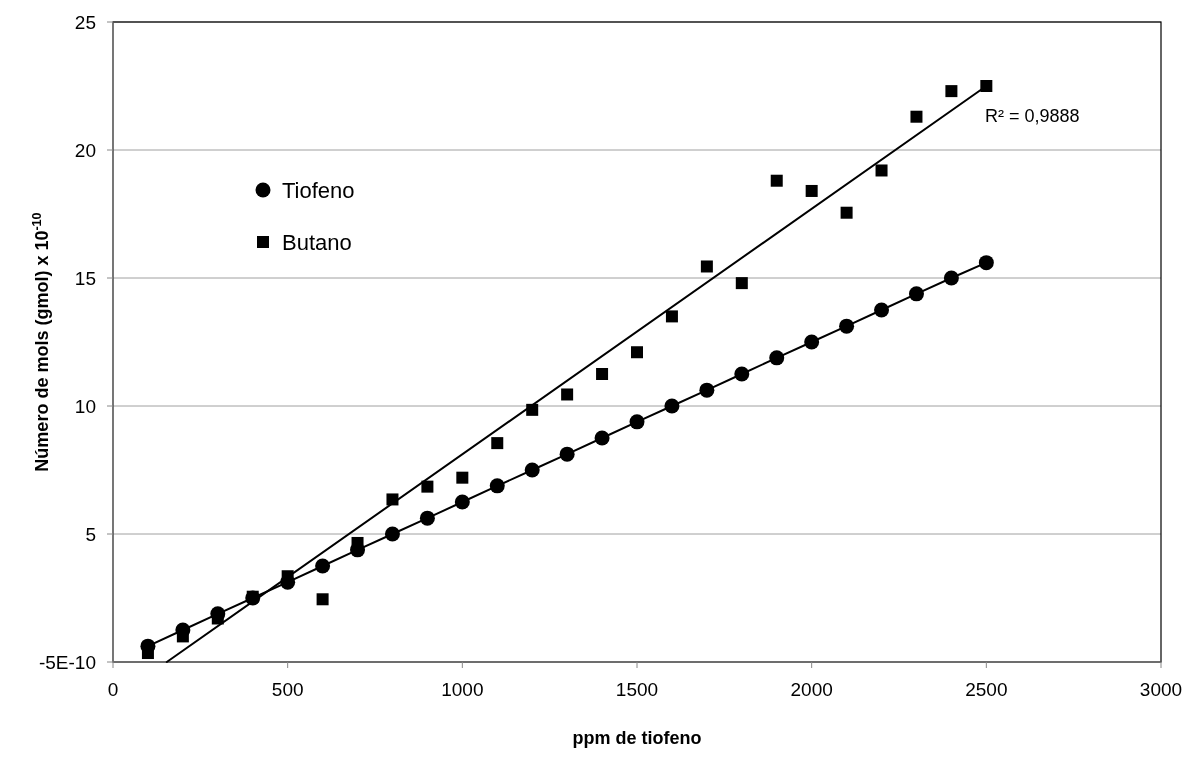 This screenshot has height=757, width=1189. Describe the element at coordinates (113, 689) in the screenshot. I see `x-tick-label: 0` at that location.